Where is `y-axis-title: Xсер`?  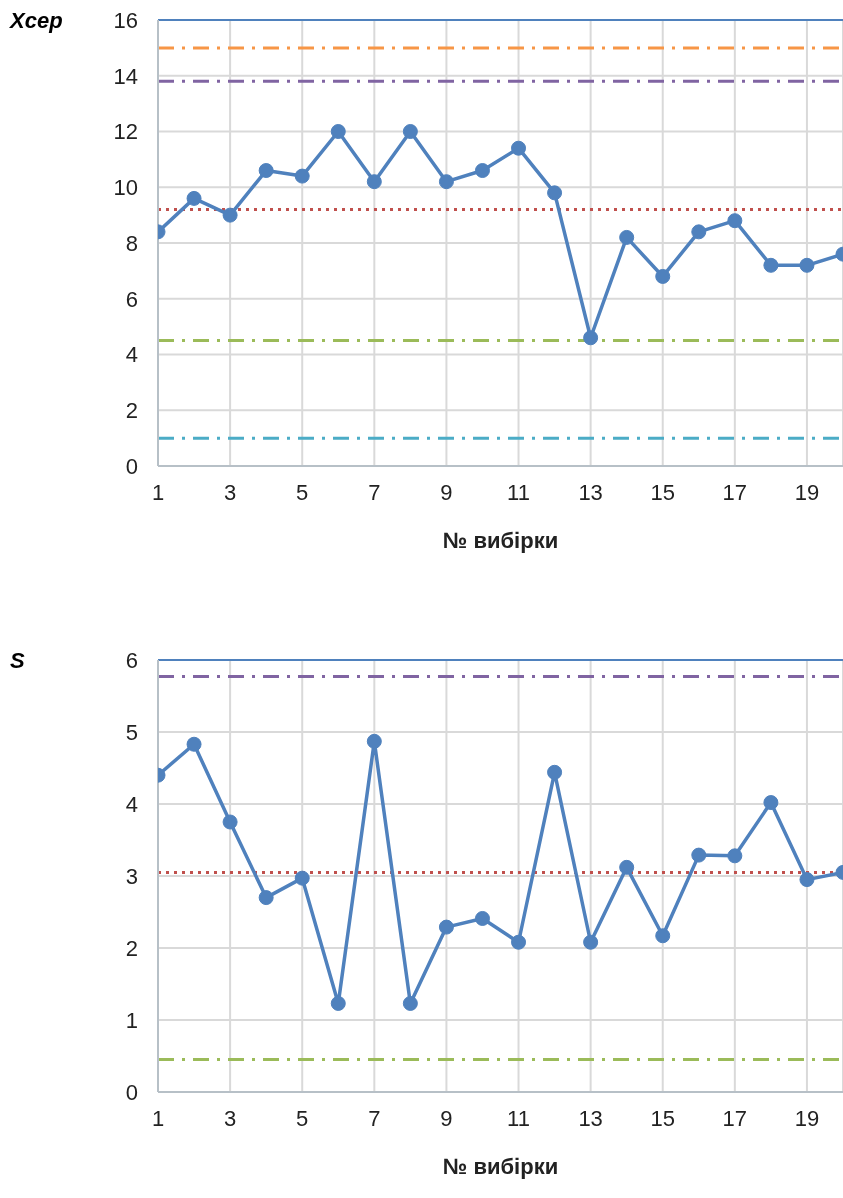
y-axis-title: Xсер is located at coordinates (36, 21).